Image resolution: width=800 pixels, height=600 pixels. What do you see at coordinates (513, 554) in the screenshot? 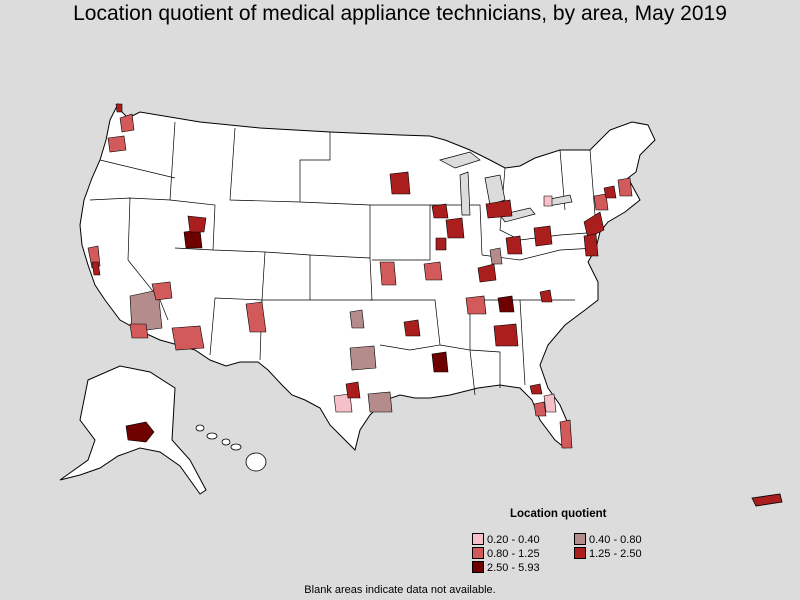
I see `legend-label: 0.80 - 1.25` at bounding box center [513, 554].